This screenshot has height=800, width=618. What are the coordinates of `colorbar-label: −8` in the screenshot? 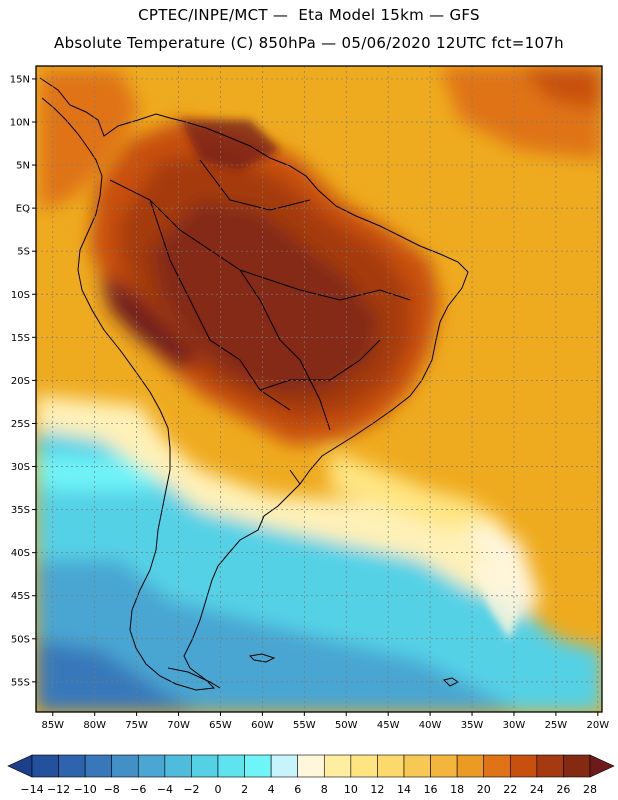 It's located at (112, 789).